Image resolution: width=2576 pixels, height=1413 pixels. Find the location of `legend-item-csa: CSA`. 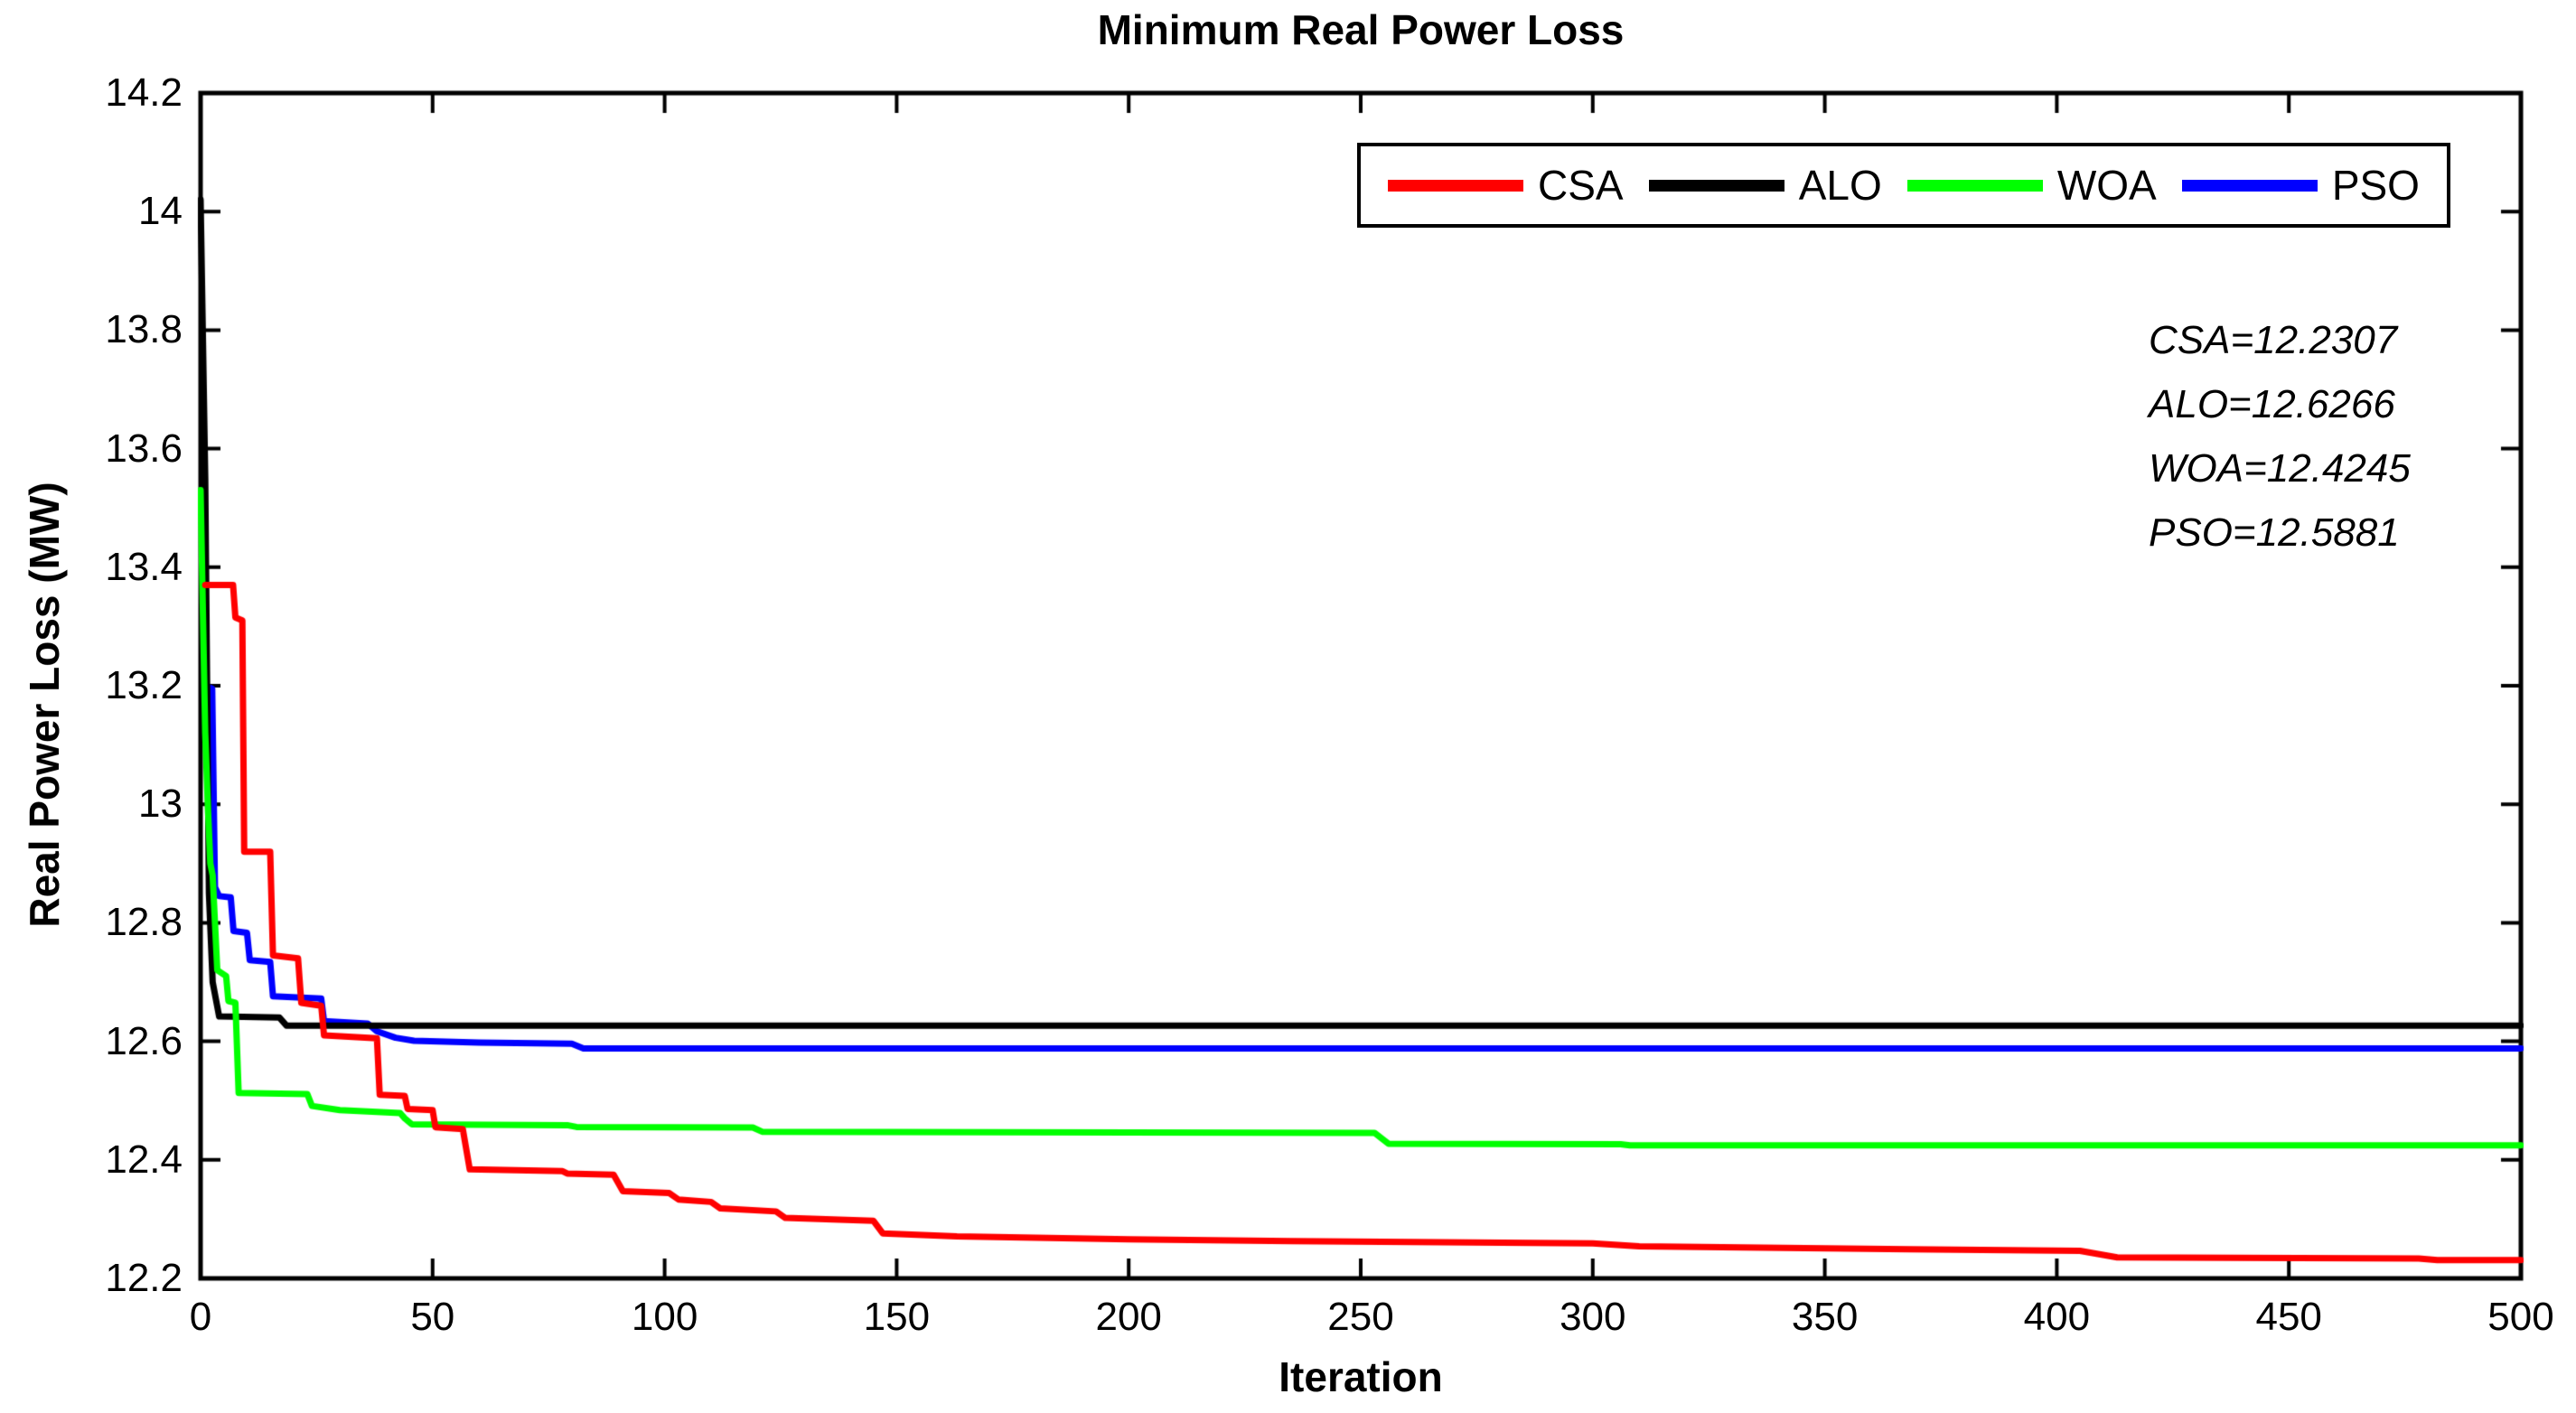

legend-item-csa: CSA is located at coordinates (1506, 185).